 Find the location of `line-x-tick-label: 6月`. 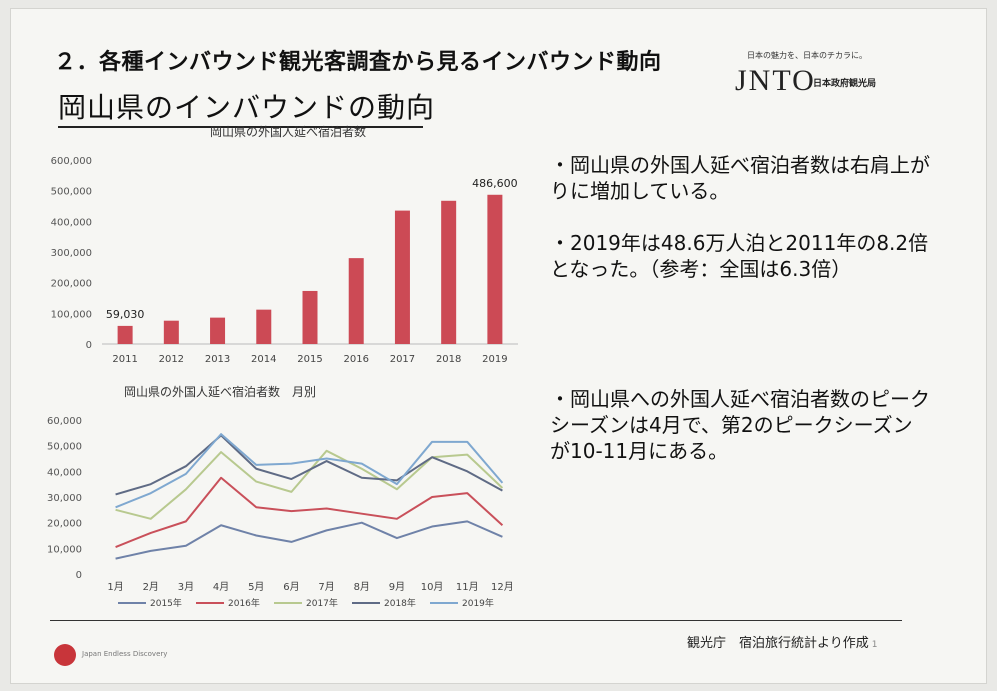

line-x-tick-label: 6月 is located at coordinates (291, 587).